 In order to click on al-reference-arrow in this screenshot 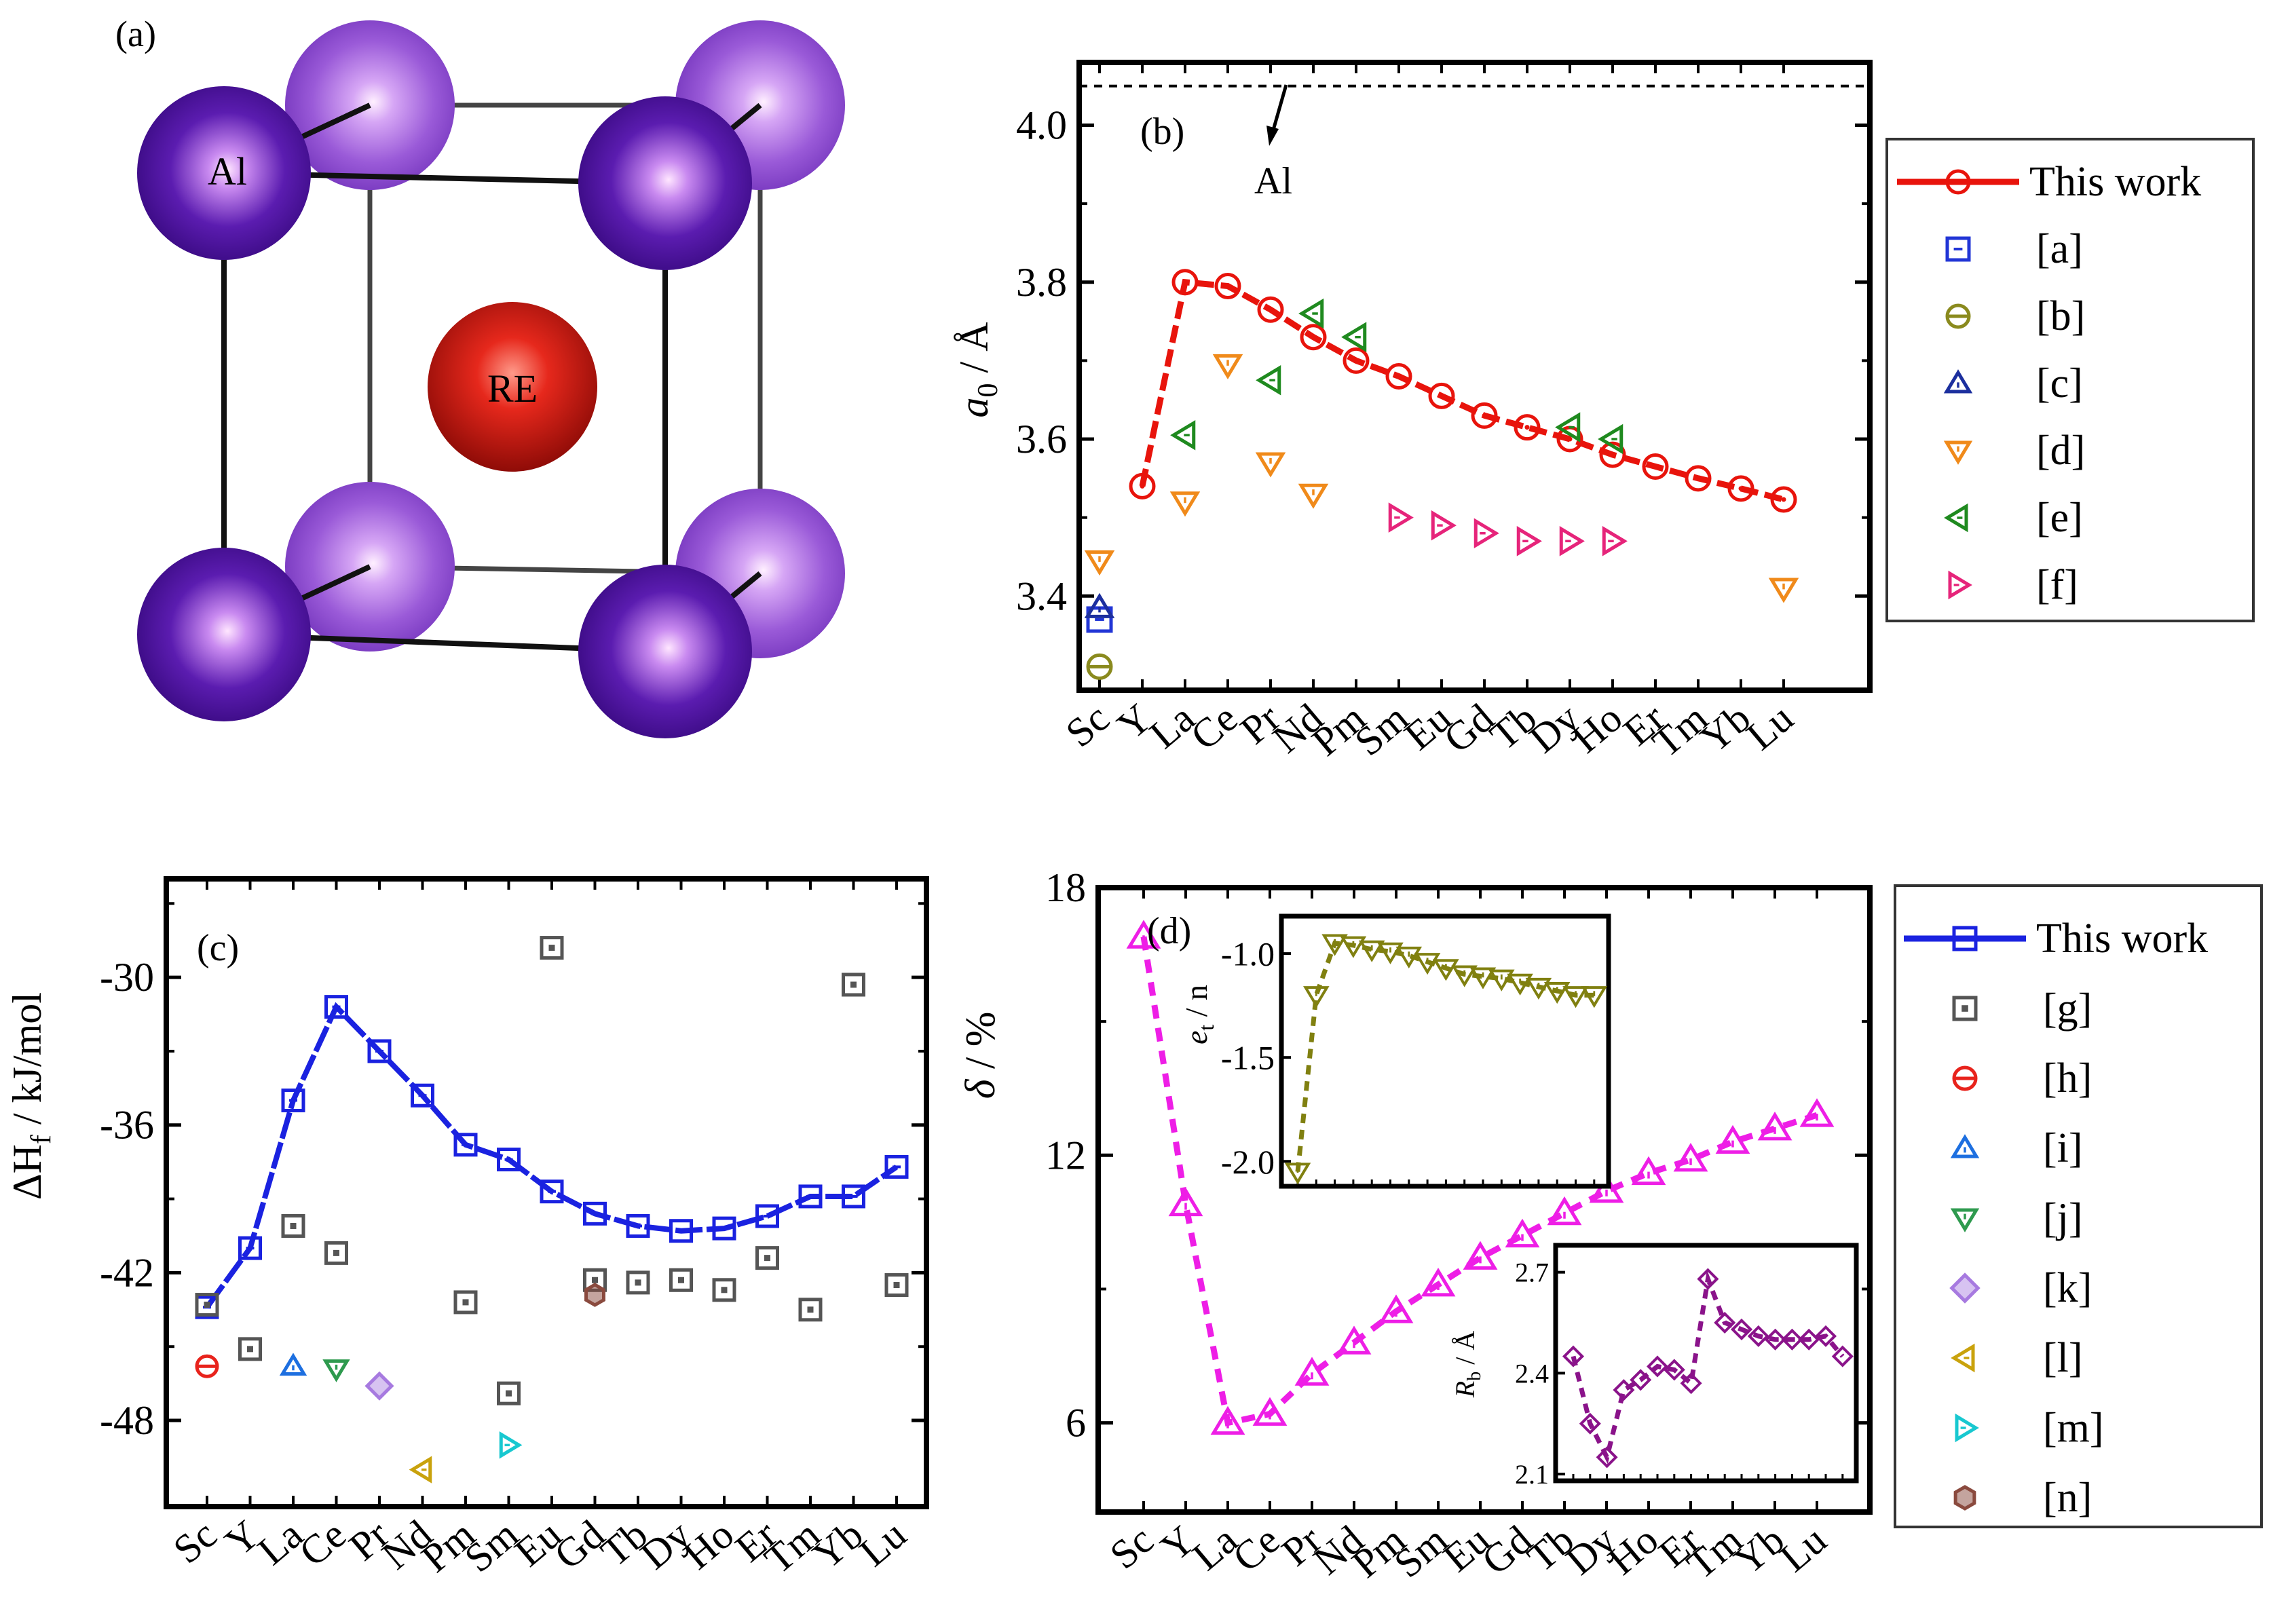, I will do `click(1277, 115)`.